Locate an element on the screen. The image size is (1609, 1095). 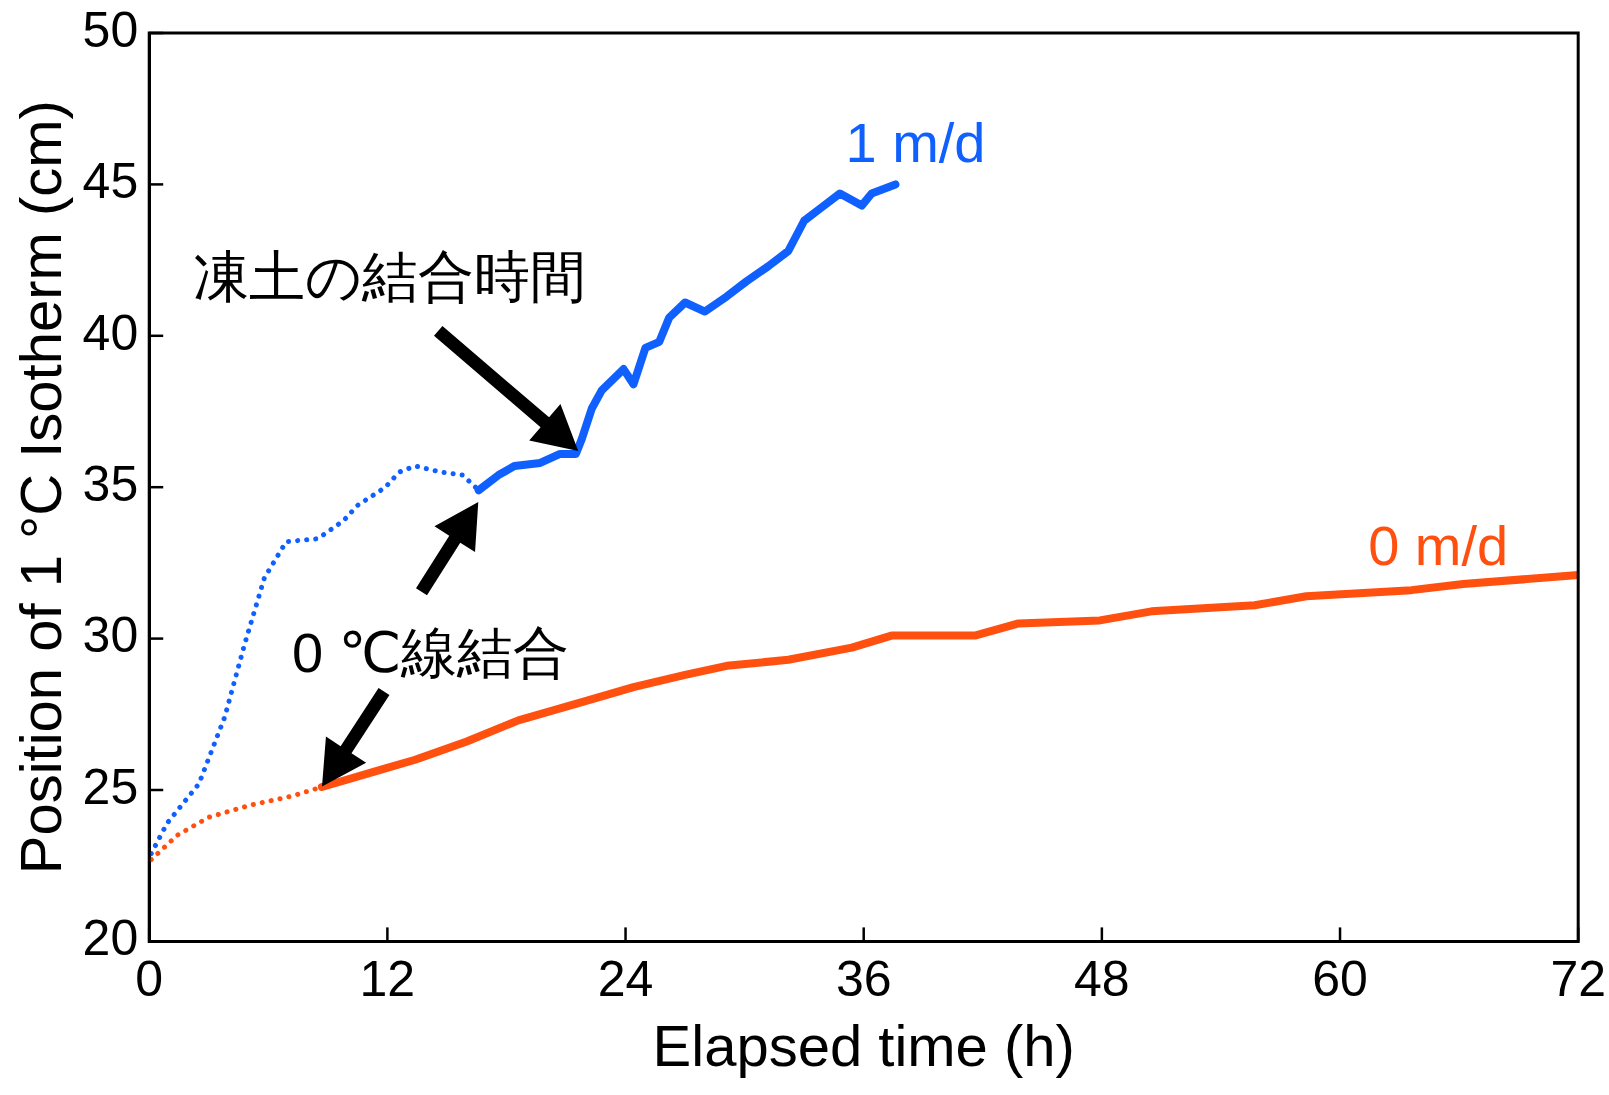
x-axis-title: Elapsed time (h) is located at coordinates (863, 1046).